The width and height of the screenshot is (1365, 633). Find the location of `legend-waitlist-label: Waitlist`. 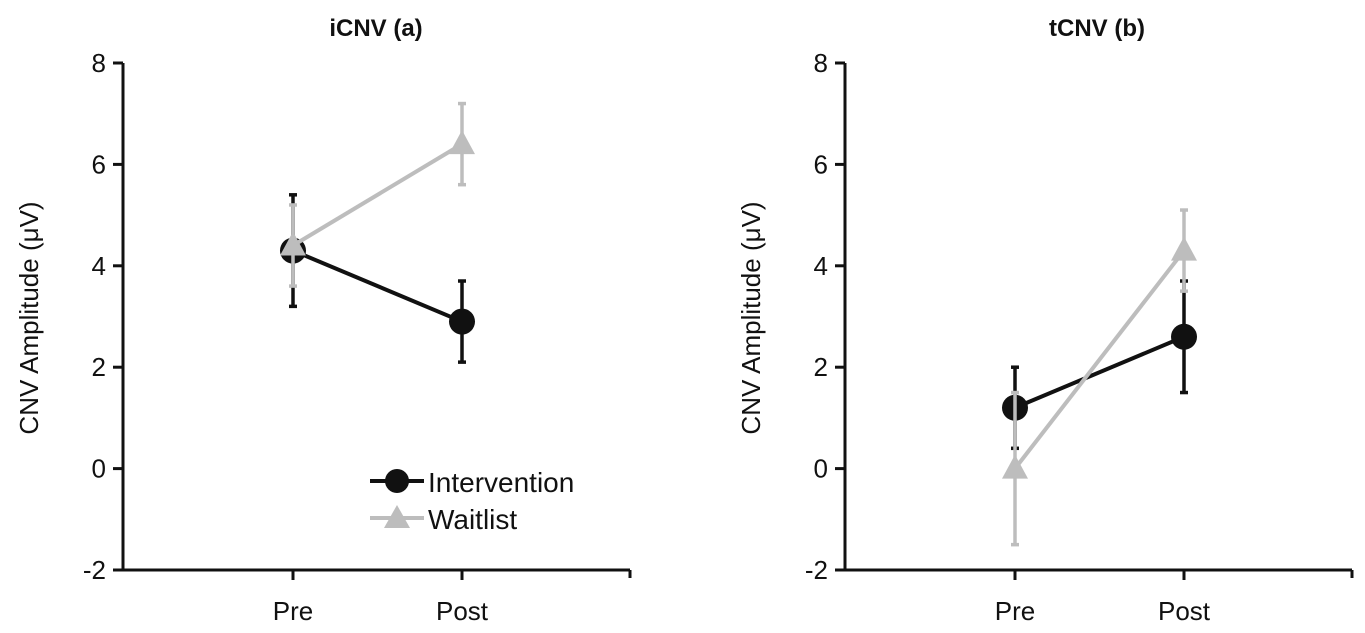

legend-waitlist-label: Waitlist is located at coordinates (472, 519).